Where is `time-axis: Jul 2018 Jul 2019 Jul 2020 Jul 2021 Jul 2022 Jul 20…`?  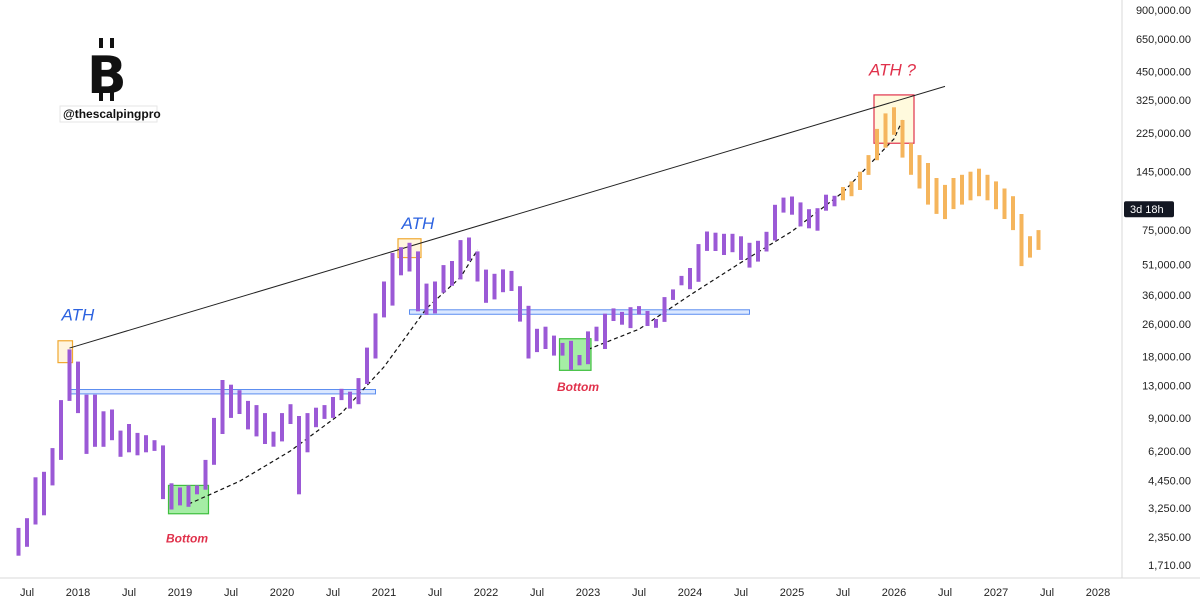
time-axis: Jul 2018 Jul 2019 Jul 2020 Jul 2021 Jul 2022 Jul 20… is located at coordinates (565, 593).